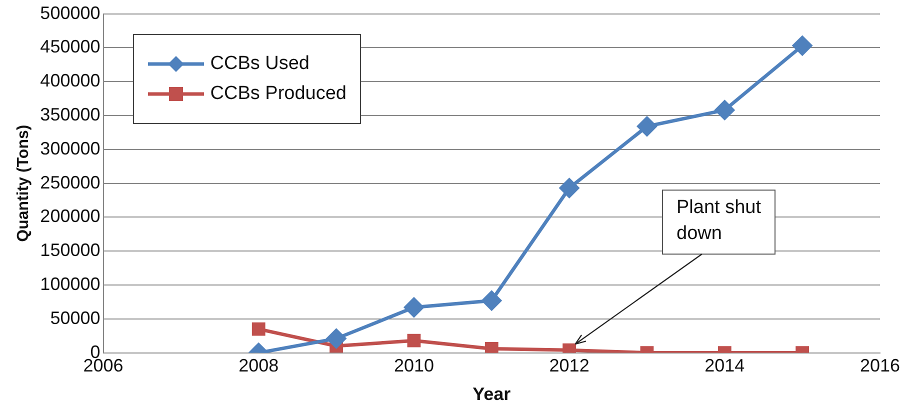 This screenshot has height=414, width=905. I want to click on x-tick-label: 2010, so click(414, 366).